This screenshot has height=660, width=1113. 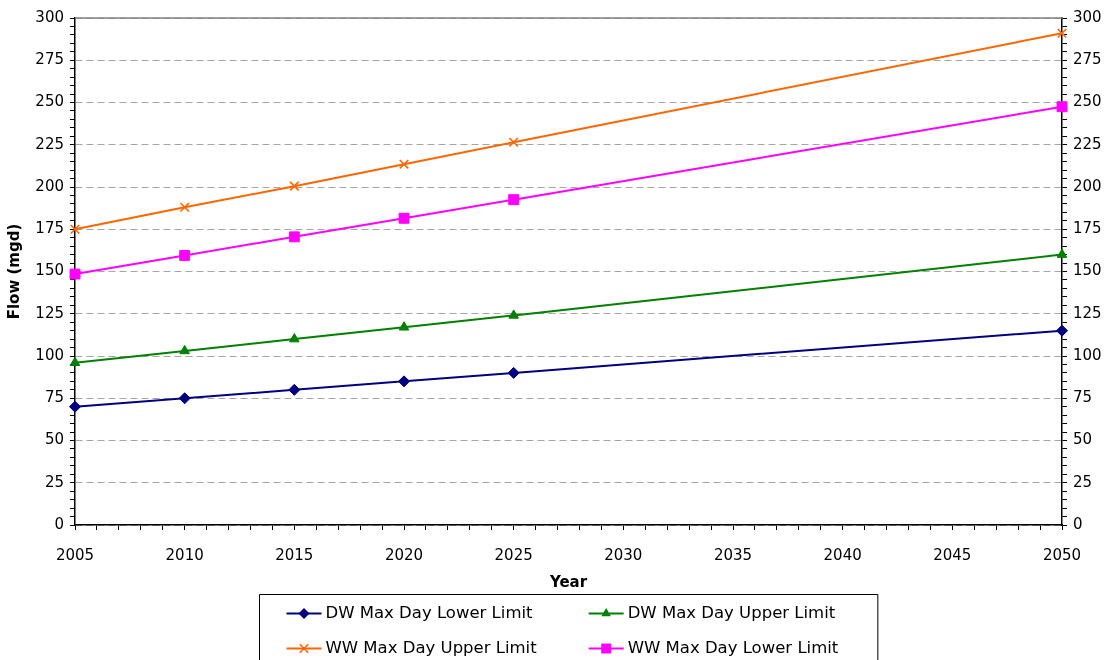 I want to click on y-tick-label: 150, so click(x=49, y=270).